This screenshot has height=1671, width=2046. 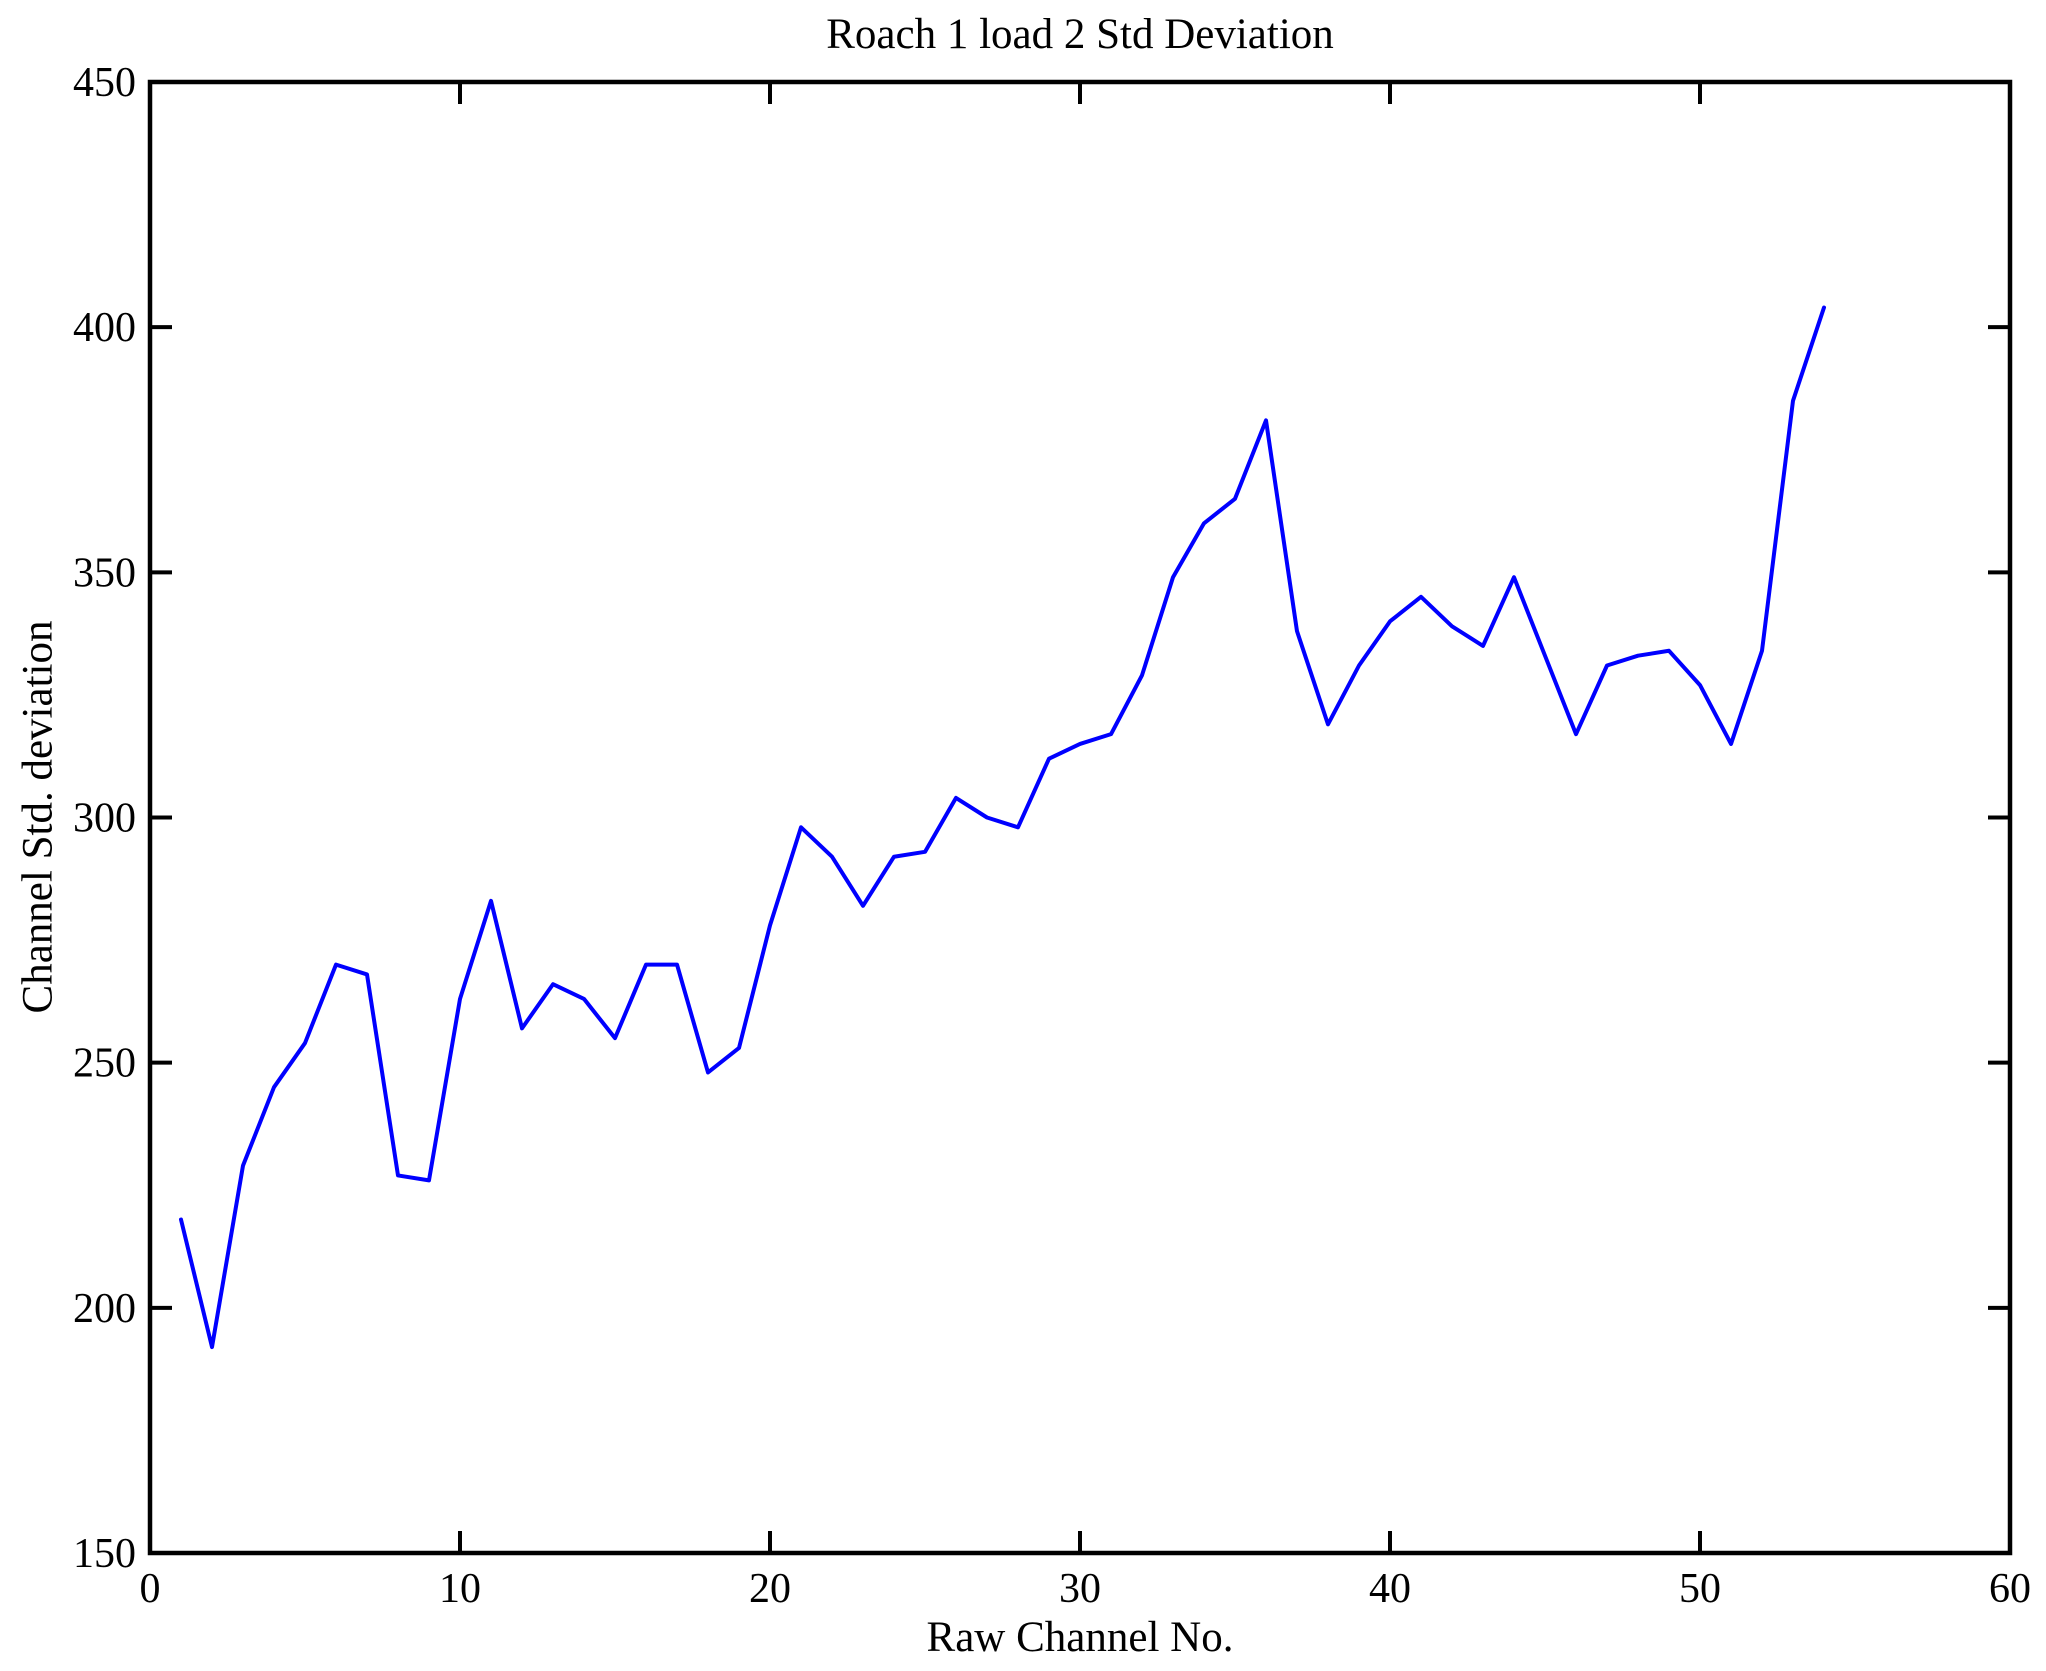 What do you see at coordinates (150, 1589) in the screenshot?
I see `x-tick-label: 0` at bounding box center [150, 1589].